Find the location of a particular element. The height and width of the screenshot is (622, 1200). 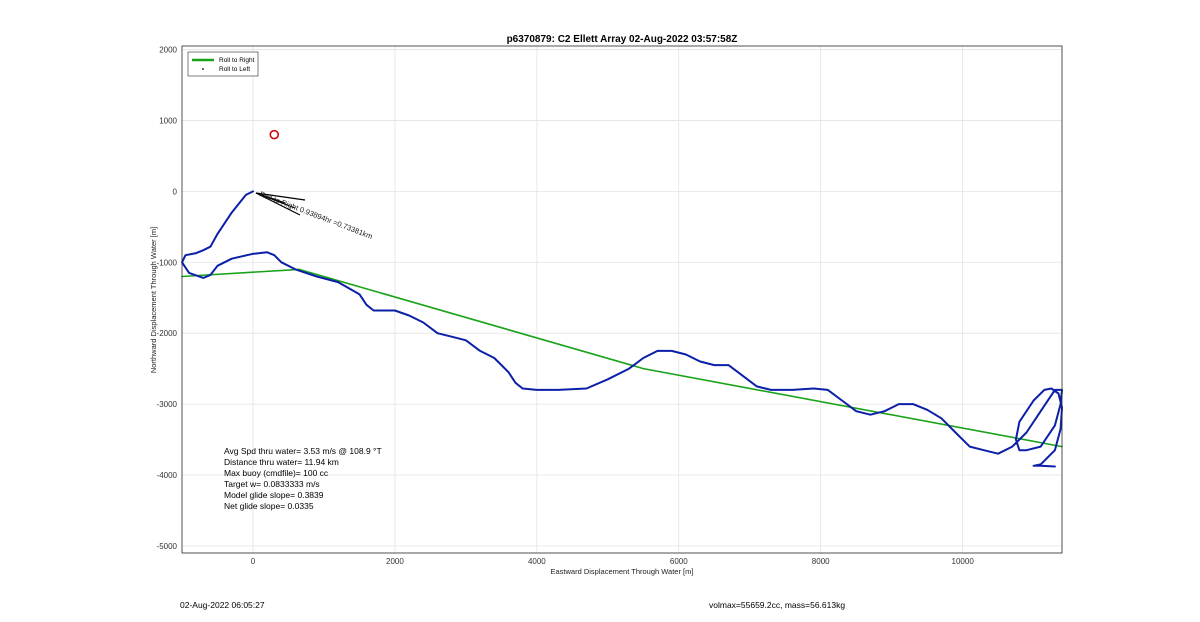

stat-max-buoy: Max buoy (cmdfile)= 100 cc is located at coordinates (276, 473).